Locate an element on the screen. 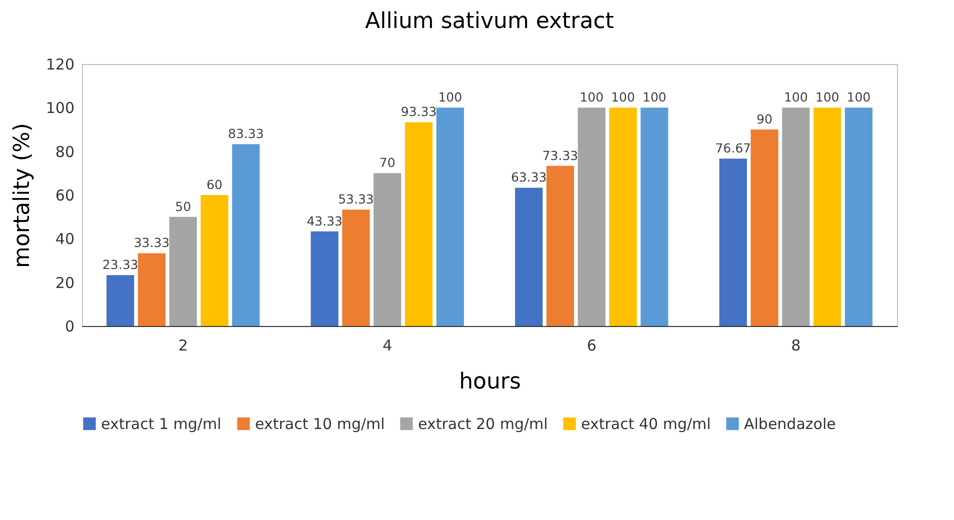 This screenshot has width=954, height=520. y-tick-label: 120 is located at coordinates (60, 65).